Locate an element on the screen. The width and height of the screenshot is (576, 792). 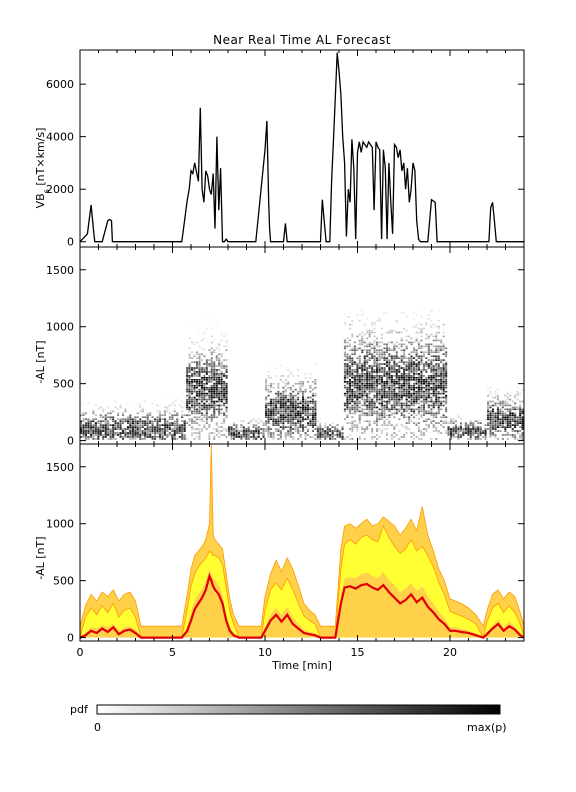
y-tick-label: 1000 is located at coordinates (60, 524).